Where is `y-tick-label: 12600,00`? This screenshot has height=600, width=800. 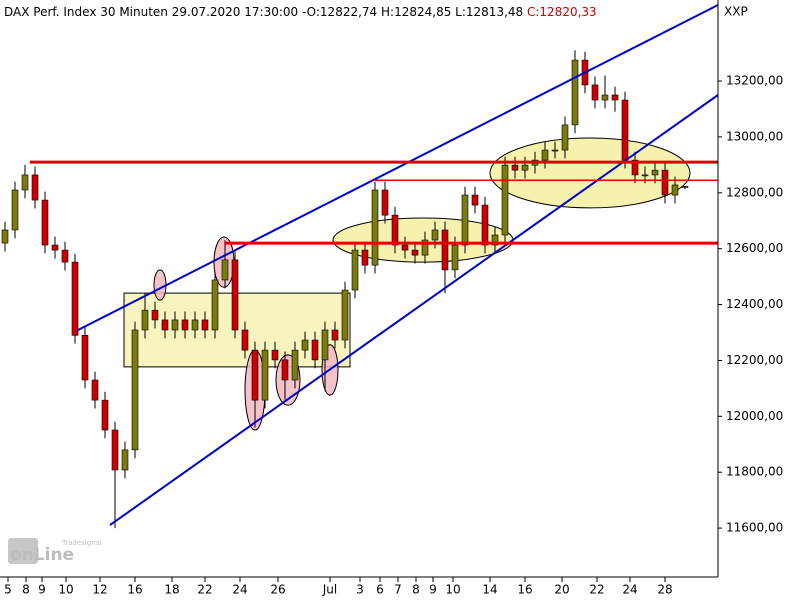 y-tick-label: 12600,00 is located at coordinates (754, 248).